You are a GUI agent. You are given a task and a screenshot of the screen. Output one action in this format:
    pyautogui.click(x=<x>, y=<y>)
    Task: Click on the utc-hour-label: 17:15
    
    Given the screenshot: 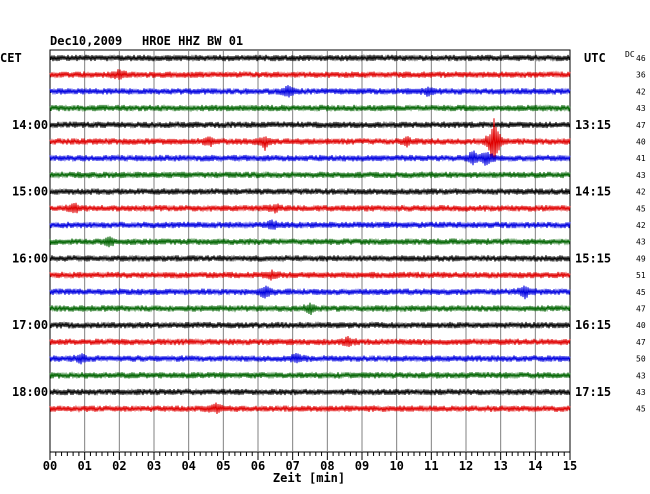 What is the action you would take?
    pyautogui.click(x=593, y=392)
    